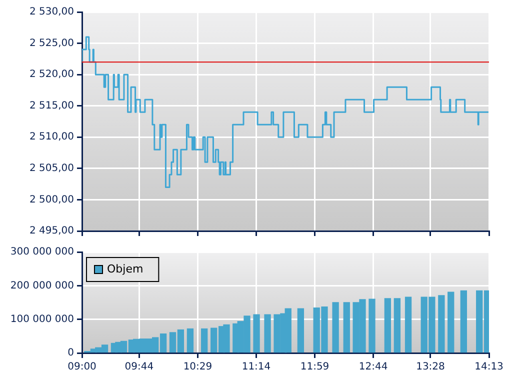 This screenshot has width=507, height=380. What do you see at coordinates (197, 367) in the screenshot?
I see `x-tick-label: 10:29` at bounding box center [197, 367].